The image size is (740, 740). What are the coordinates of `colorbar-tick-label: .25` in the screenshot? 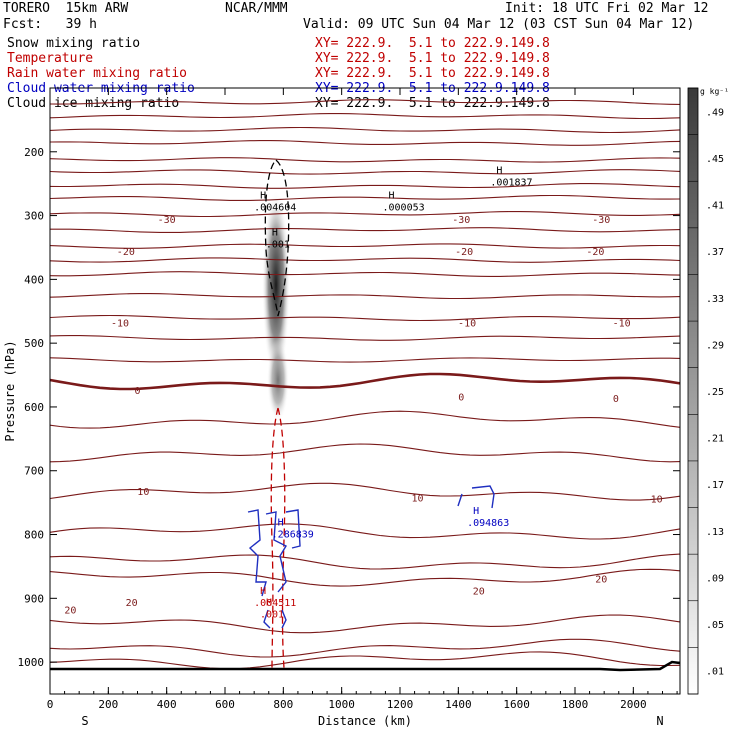 It's located at (715, 392).